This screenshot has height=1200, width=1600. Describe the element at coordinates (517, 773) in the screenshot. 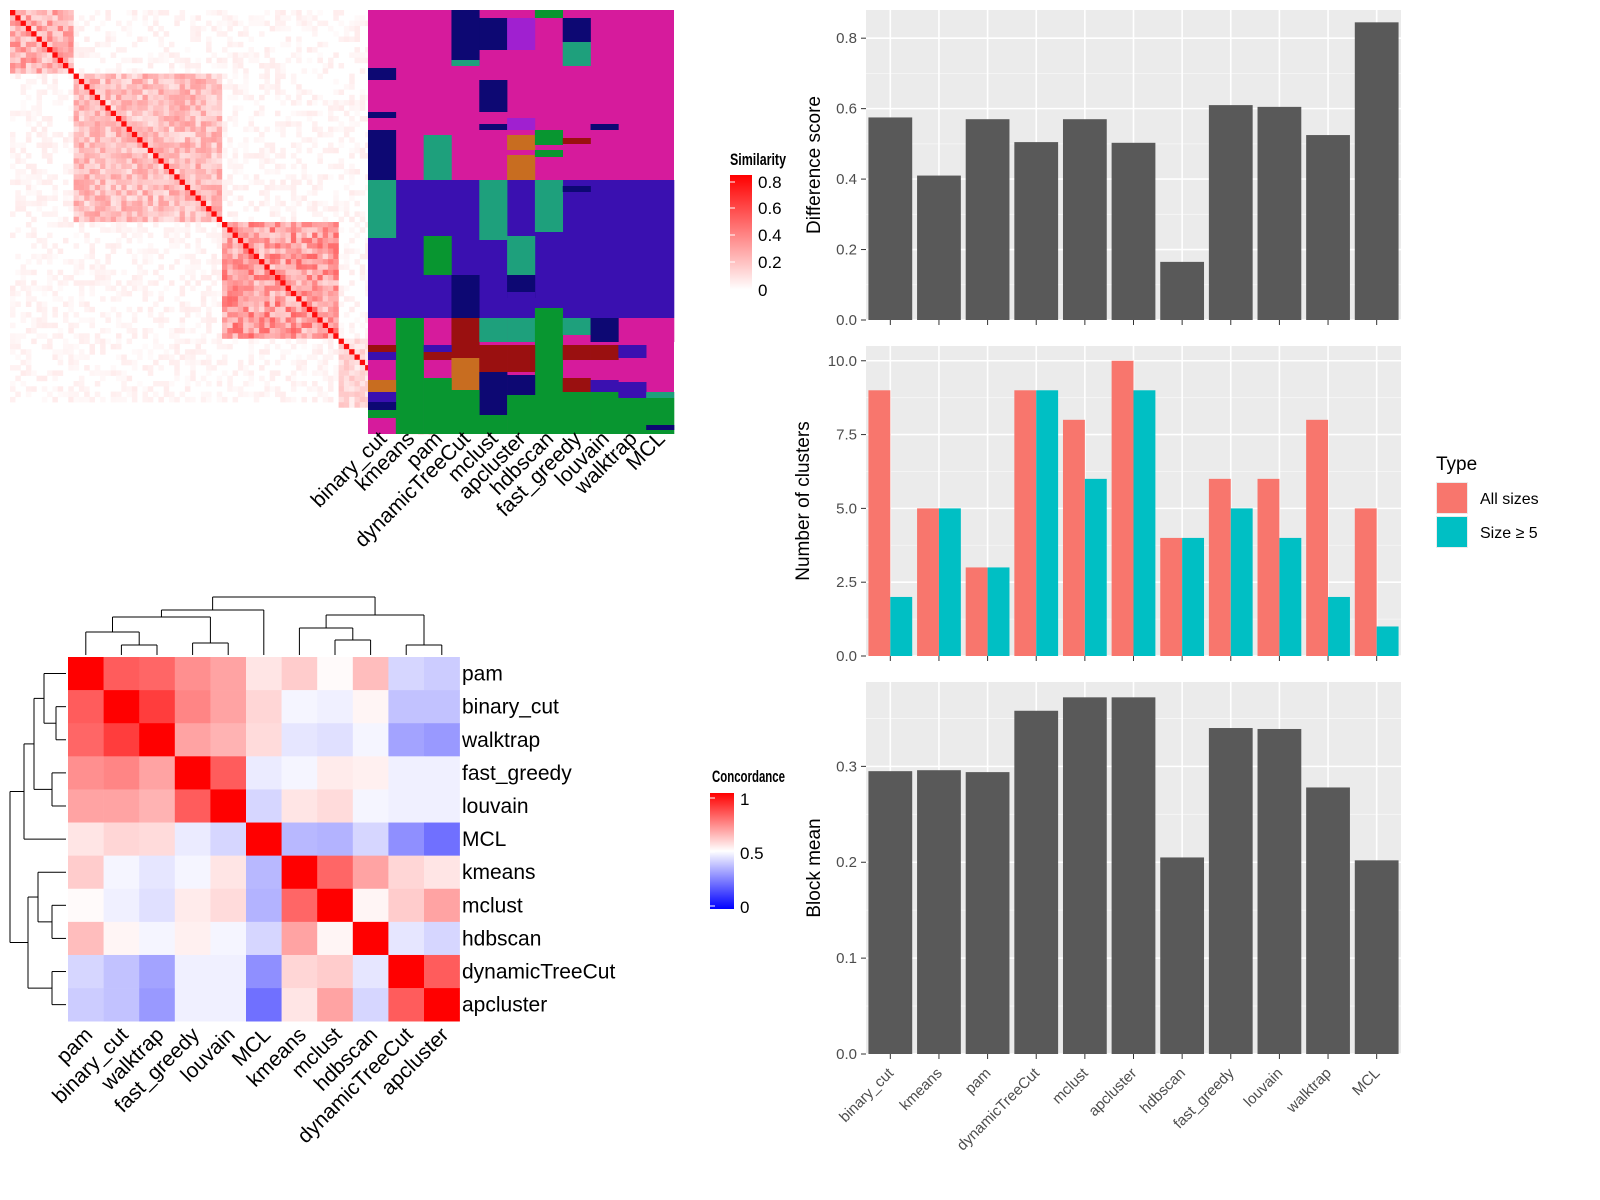

I see `row-label: fast_greedy` at that location.